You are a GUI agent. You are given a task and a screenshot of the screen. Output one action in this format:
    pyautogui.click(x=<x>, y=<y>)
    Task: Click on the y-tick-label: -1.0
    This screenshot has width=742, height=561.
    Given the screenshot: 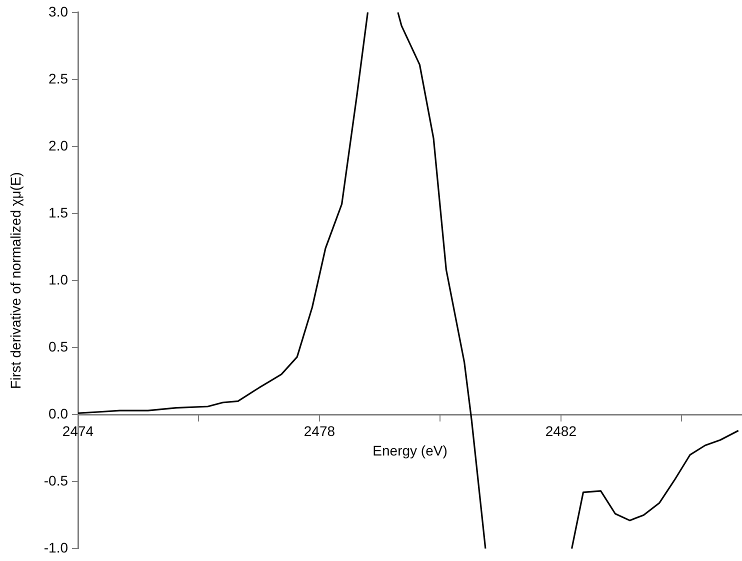 What is the action you would take?
    pyautogui.click(x=56, y=547)
    